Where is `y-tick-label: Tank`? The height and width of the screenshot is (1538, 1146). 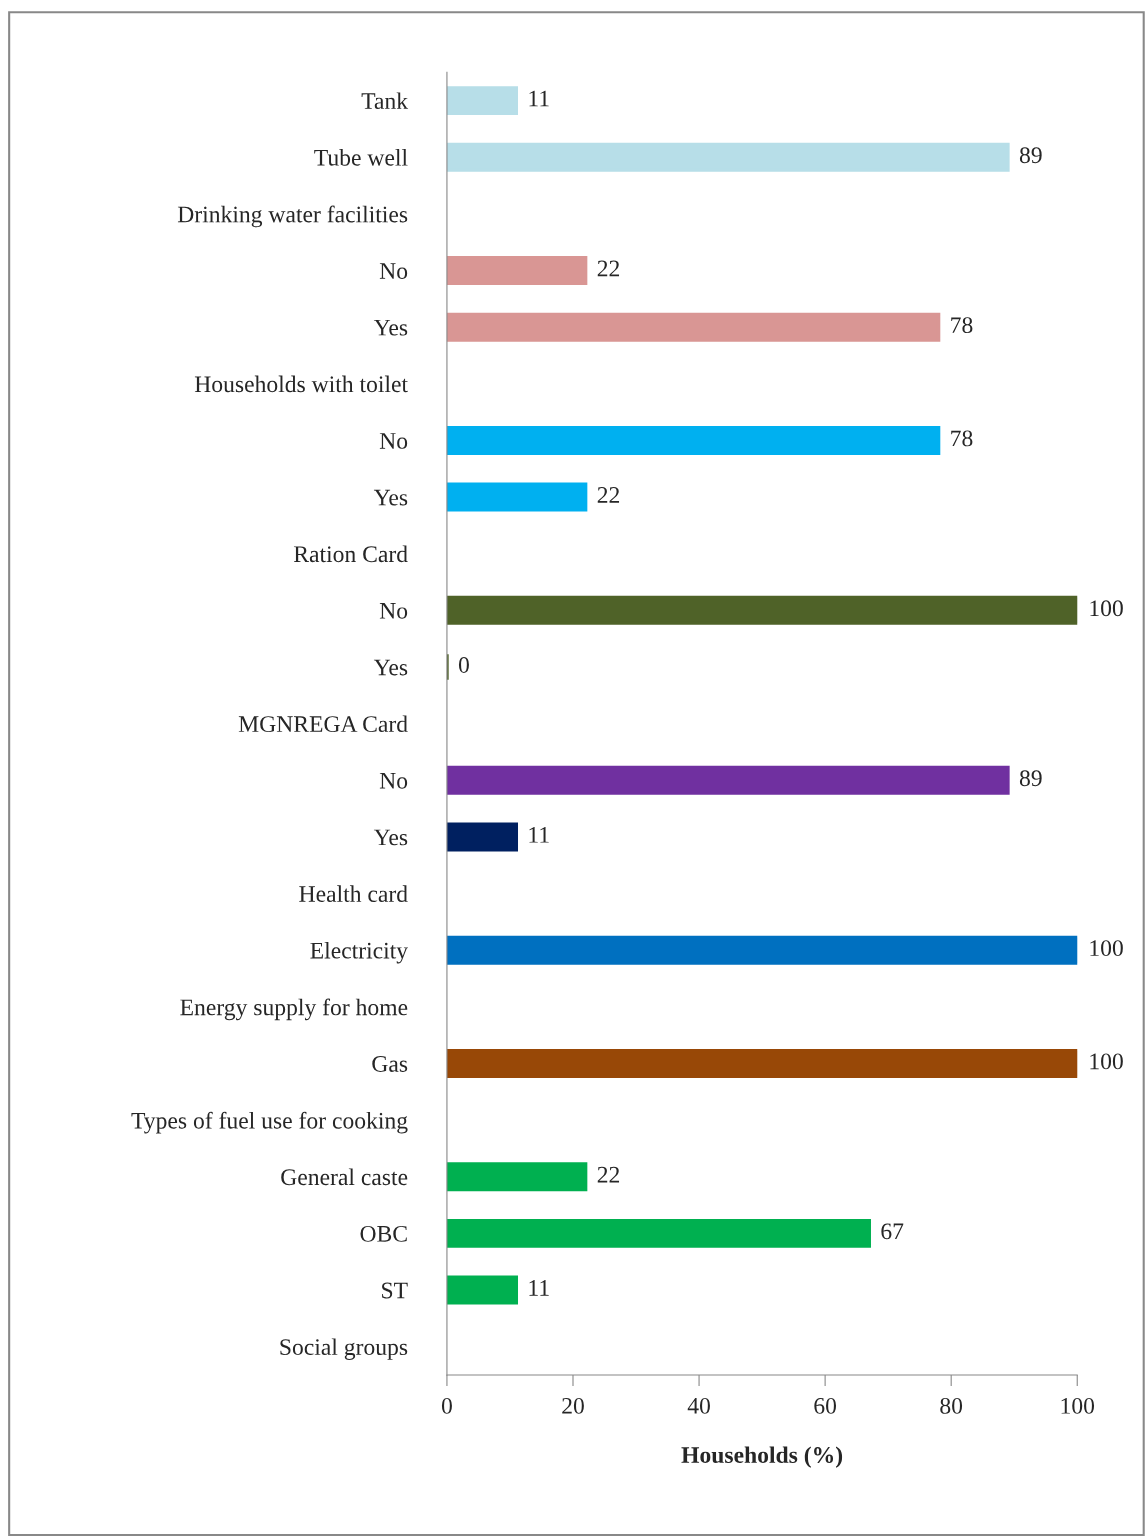 y-tick-label: Tank is located at coordinates (385, 101).